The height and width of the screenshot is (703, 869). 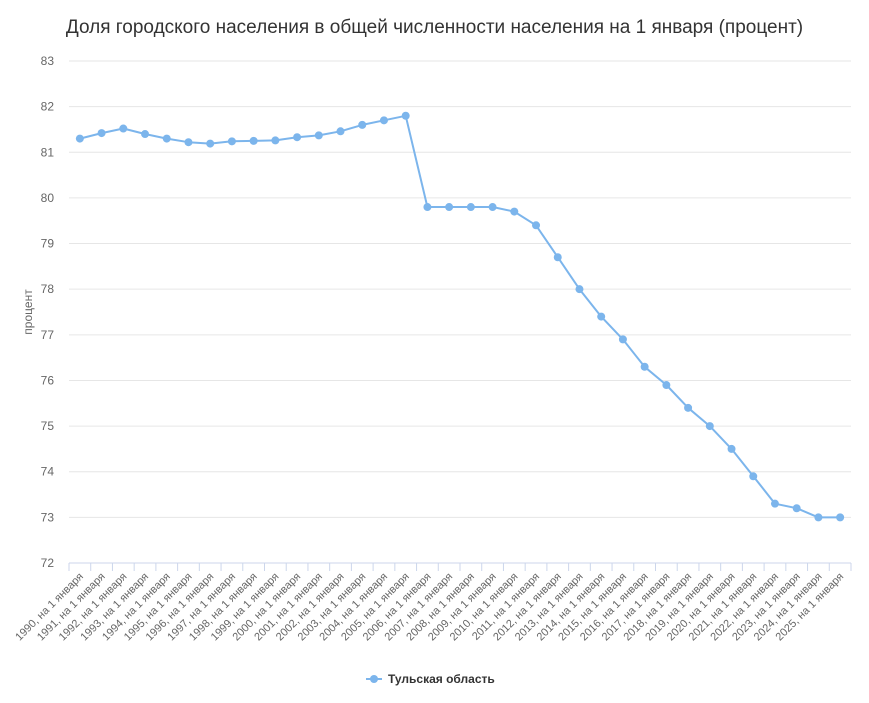 I want to click on legend: Тульская область, so click(x=430, y=679).